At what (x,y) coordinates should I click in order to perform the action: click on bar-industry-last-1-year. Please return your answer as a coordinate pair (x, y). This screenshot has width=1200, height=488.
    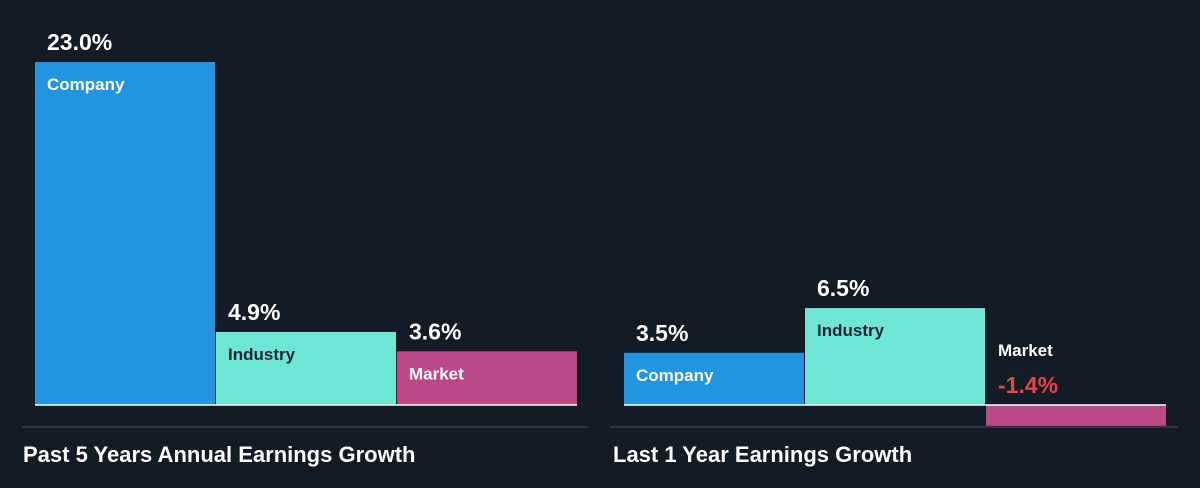
    Looking at the image, I should click on (895, 356).